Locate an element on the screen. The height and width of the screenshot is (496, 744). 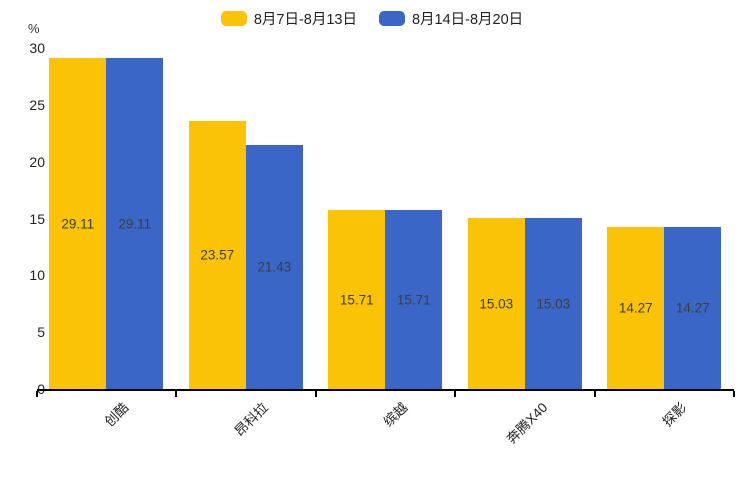
bar-奔腾X40-series2: 15.03 is located at coordinates (553, 303).